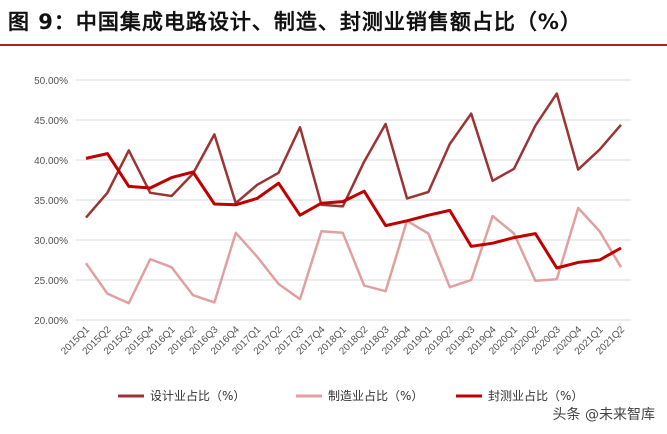  Describe the element at coordinates (197, 395) in the screenshot. I see `legend-label: 设计业占比（%）` at that location.